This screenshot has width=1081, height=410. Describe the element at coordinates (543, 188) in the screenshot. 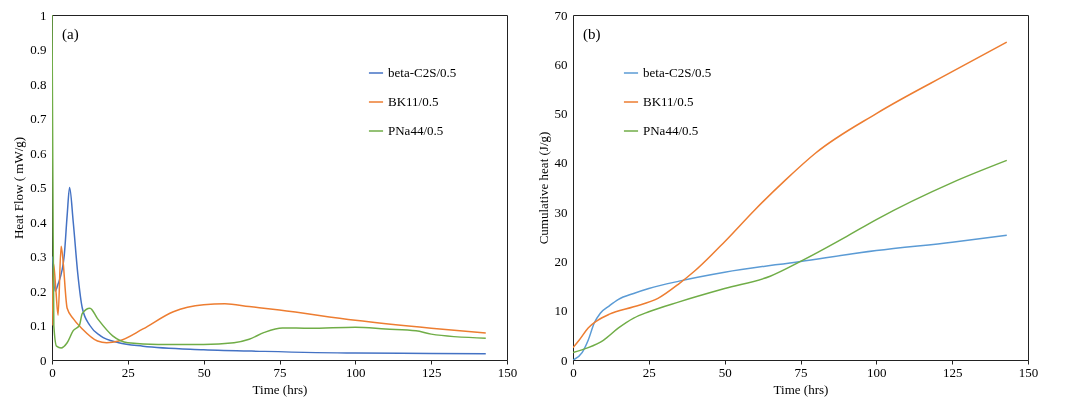

I see `y-axis-title: Cumulative heat (J/g)` at that location.